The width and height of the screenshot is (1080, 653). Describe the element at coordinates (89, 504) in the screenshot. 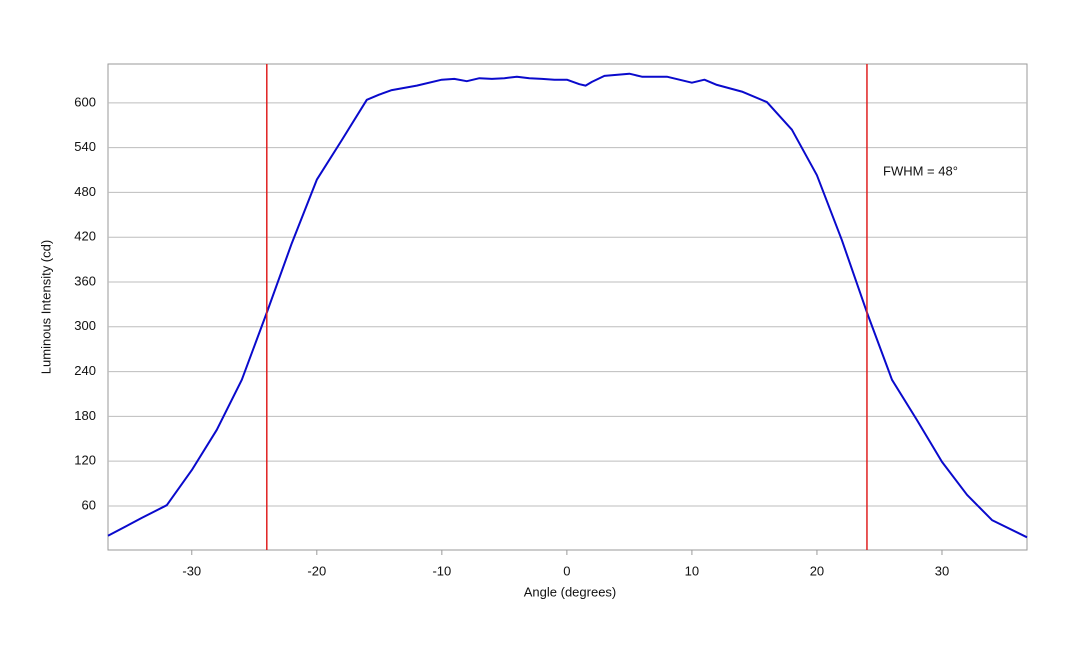

I see `y-tick-label: 60` at that location.